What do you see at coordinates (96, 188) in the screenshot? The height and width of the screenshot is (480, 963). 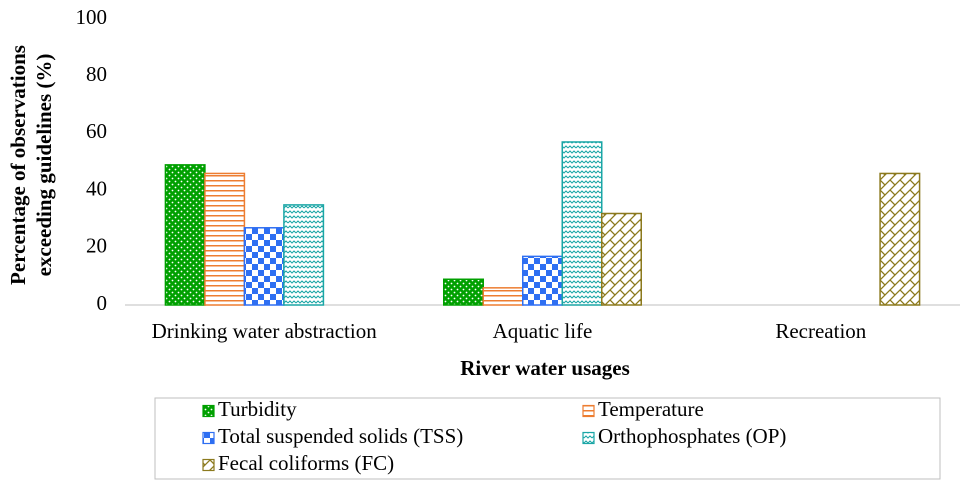 I see `y-tick-label: 40` at bounding box center [96, 188].